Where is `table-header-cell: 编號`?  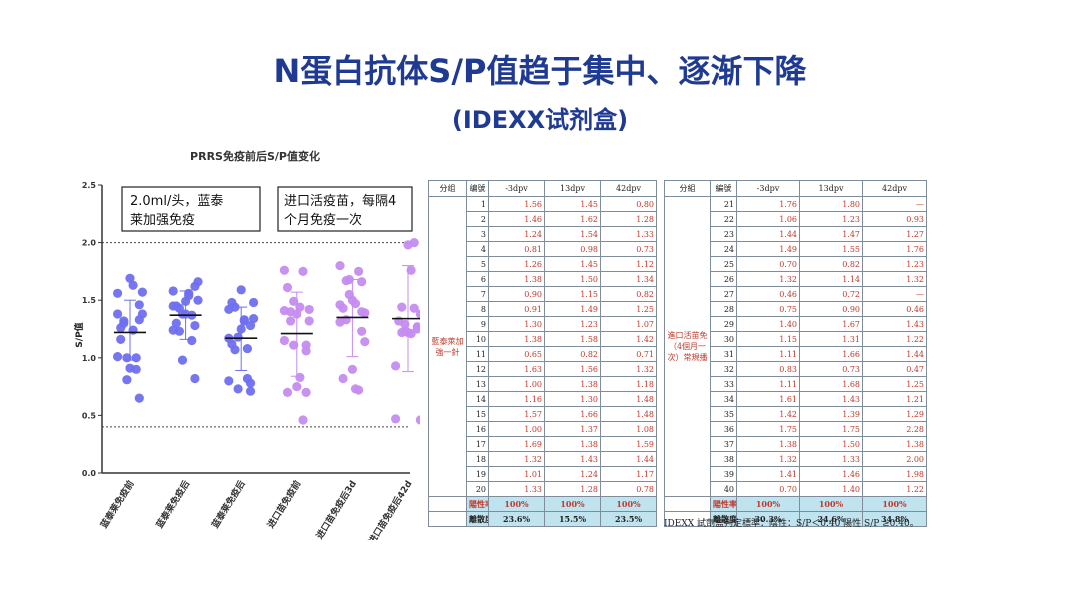 table-header-cell: 编號 is located at coordinates (477, 188).